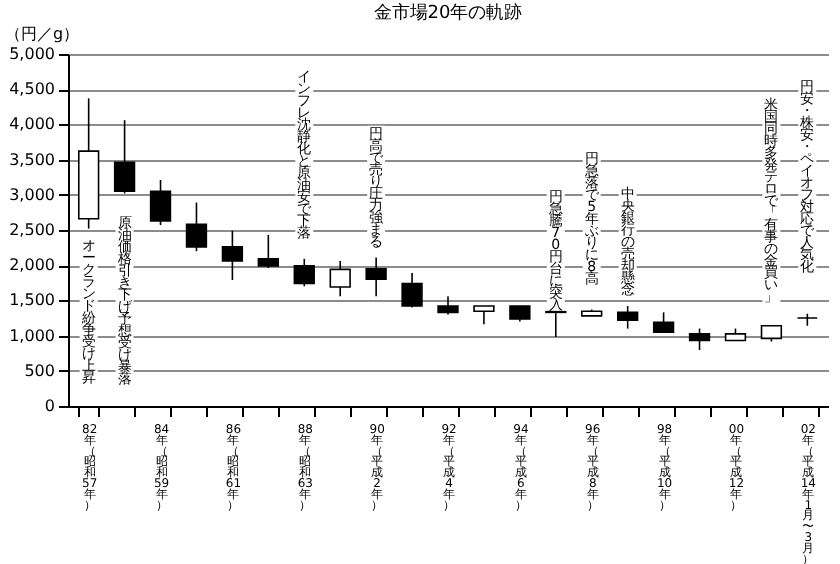 This screenshot has height=564, width=840. What do you see at coordinates (32, 300) in the screenshot?
I see `y-tick-label: 1,500` at bounding box center [32, 300].